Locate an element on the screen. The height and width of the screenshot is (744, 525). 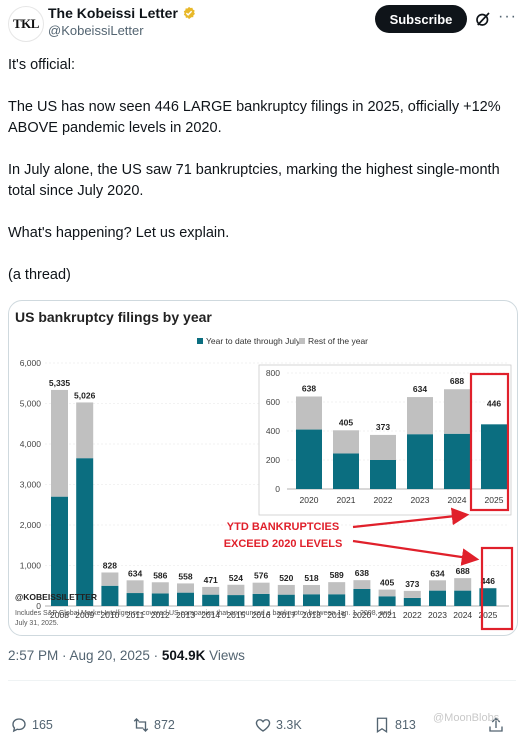
tweet-line: It's official: is located at coordinates (41, 65).